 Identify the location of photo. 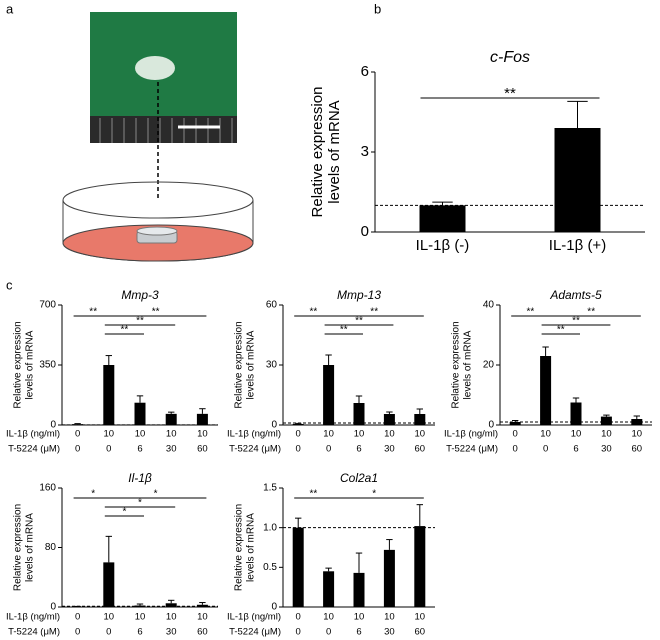
(163, 77).